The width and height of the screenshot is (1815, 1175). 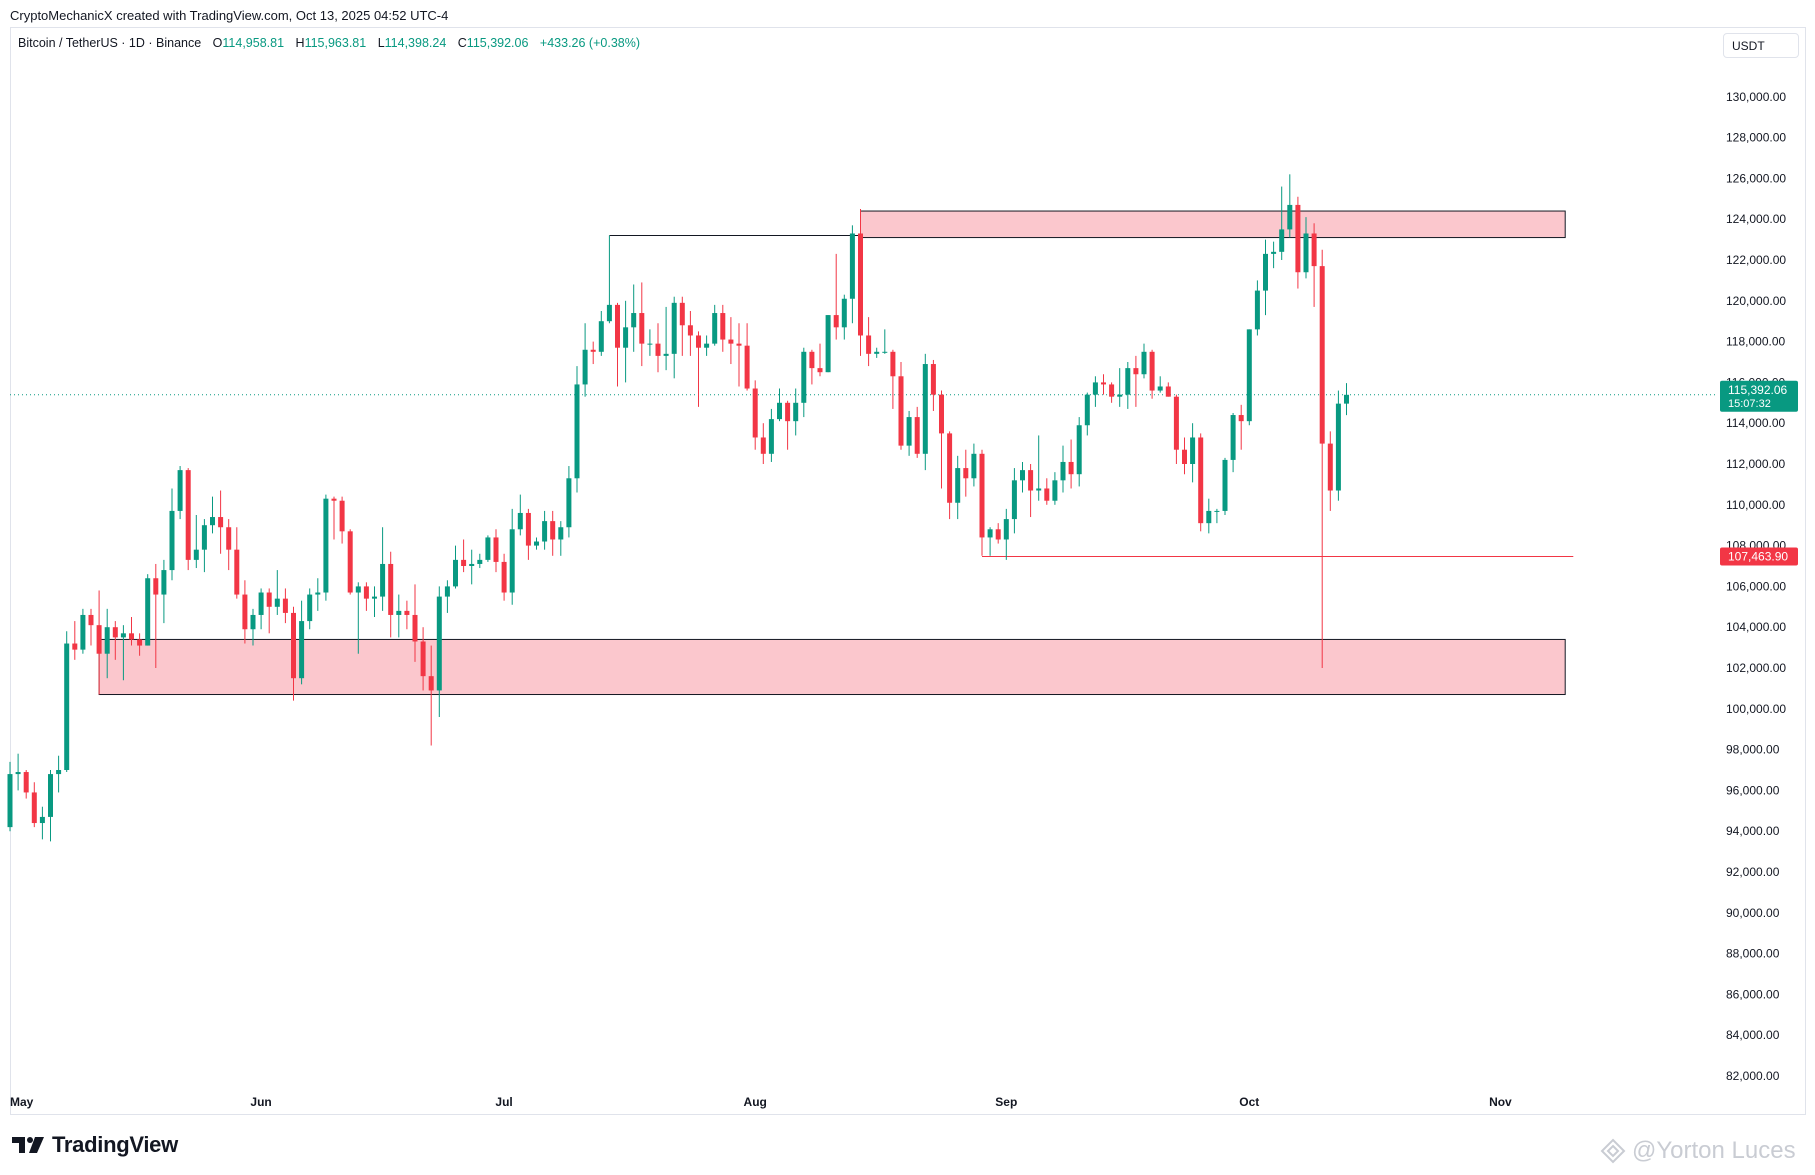 What do you see at coordinates (1758, 557) in the screenshot?
I see `support-price-label: 107,463.90` at bounding box center [1758, 557].